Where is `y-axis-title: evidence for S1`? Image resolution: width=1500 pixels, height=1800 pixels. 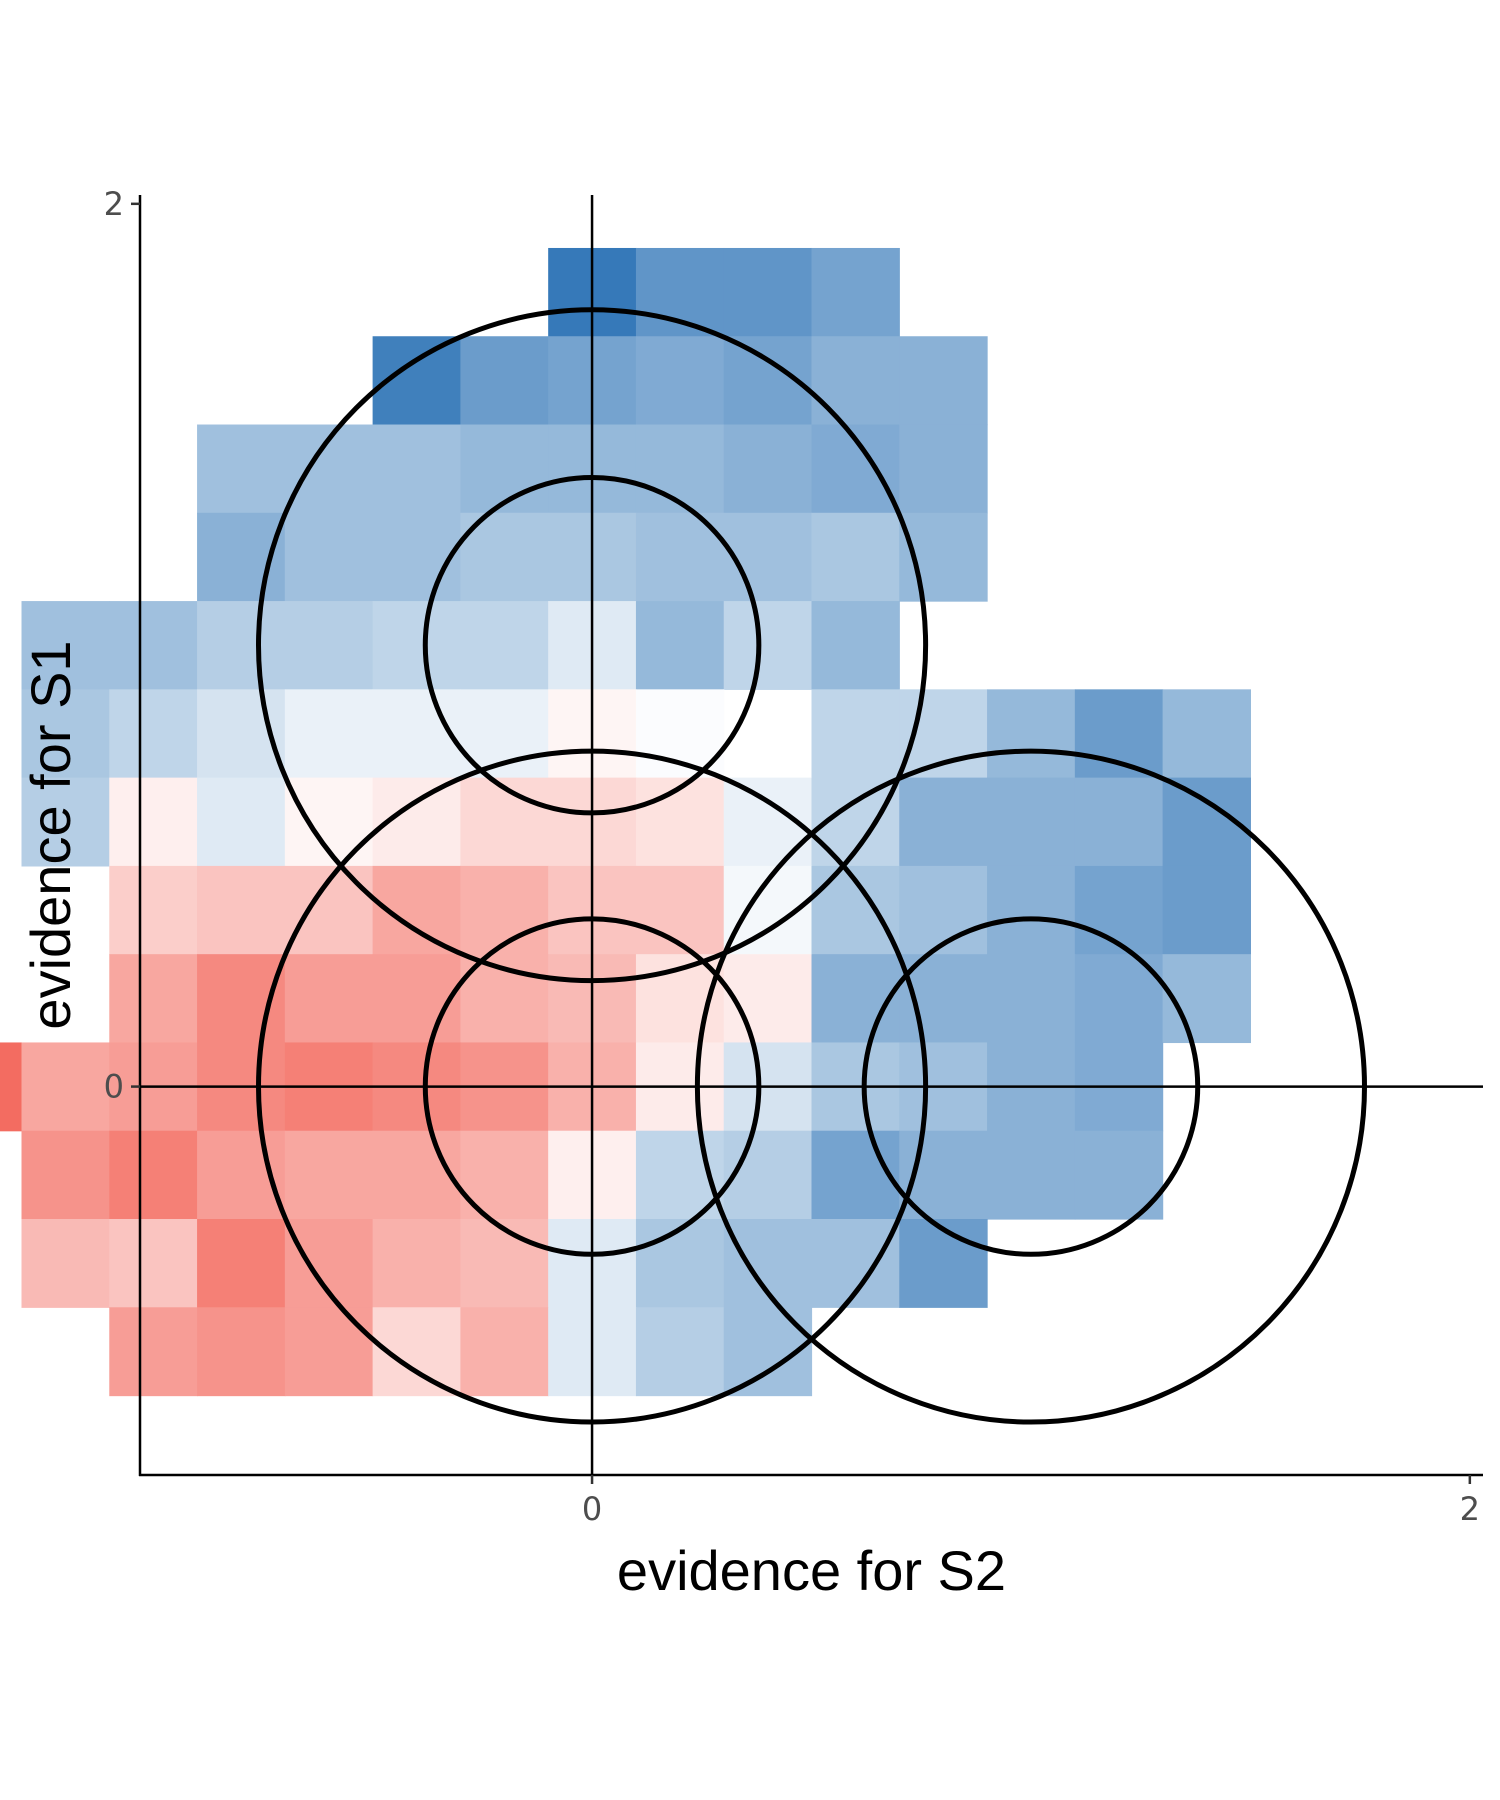
y-axis-title: evidence for S1 is located at coordinates (50, 834).